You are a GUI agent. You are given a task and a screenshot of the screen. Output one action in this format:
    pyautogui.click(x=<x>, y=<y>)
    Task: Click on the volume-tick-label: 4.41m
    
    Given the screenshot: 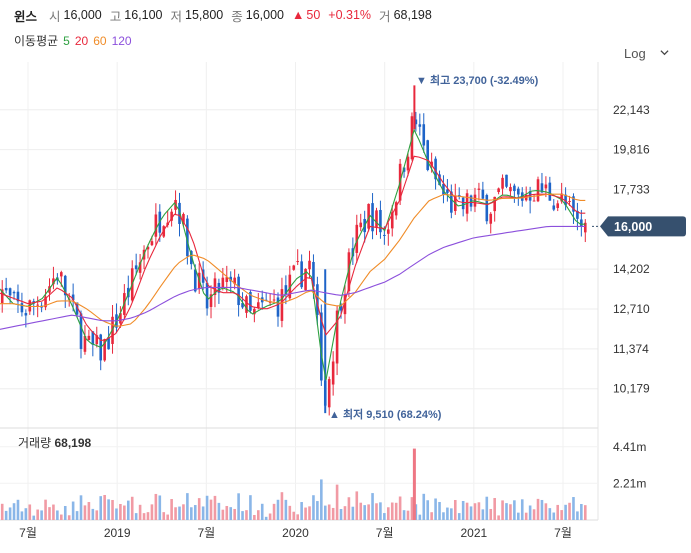 What is the action you would take?
    pyautogui.click(x=629, y=447)
    